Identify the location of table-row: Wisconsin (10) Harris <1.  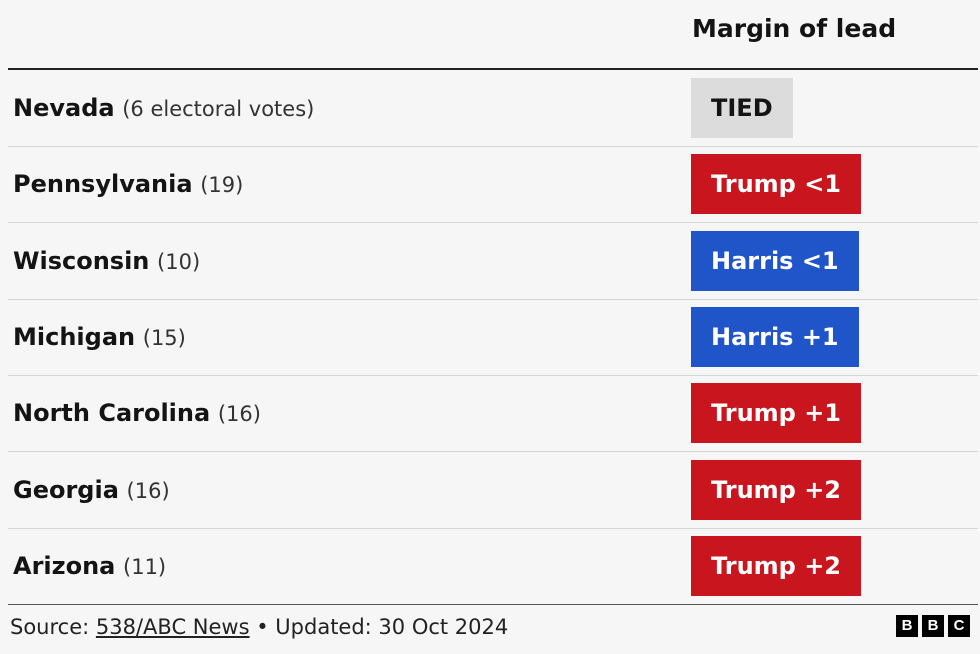
(493, 261).